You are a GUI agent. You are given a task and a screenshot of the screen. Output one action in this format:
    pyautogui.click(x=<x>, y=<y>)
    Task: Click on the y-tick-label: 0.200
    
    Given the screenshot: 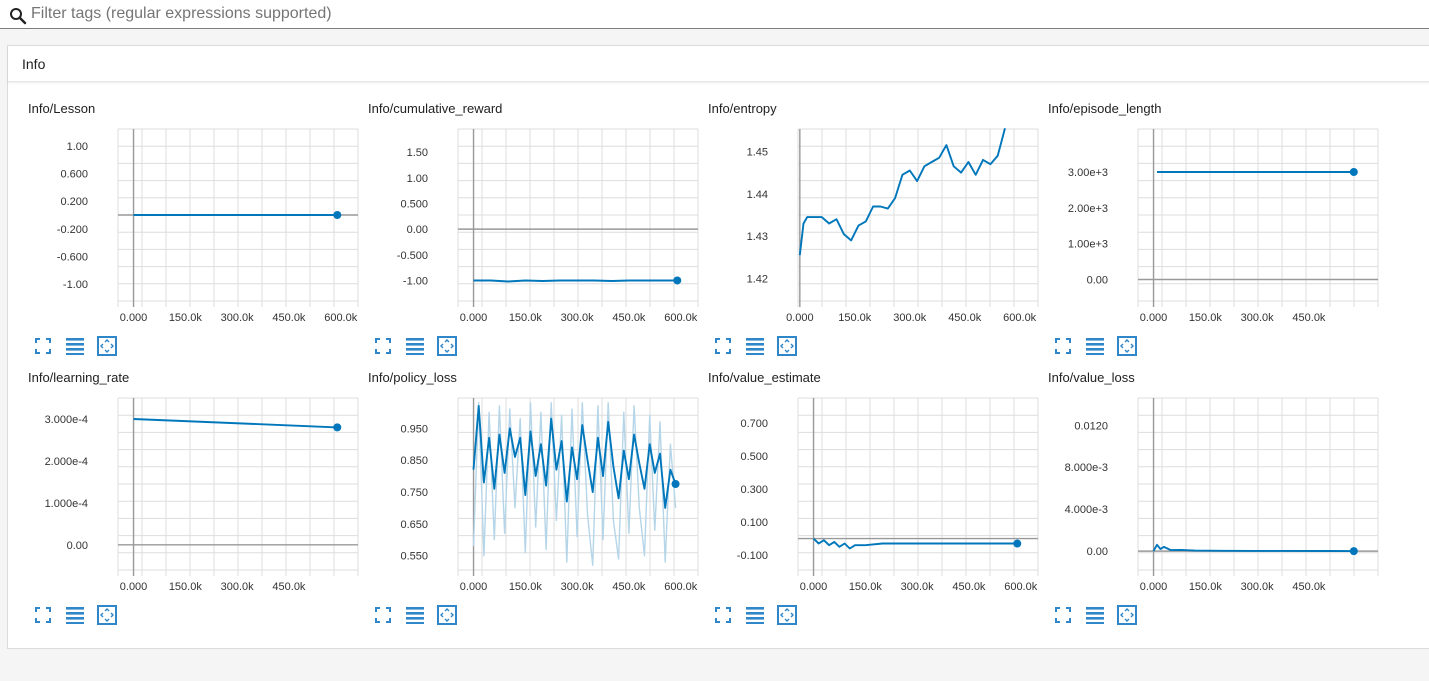 What is the action you would take?
    pyautogui.click(x=74, y=202)
    